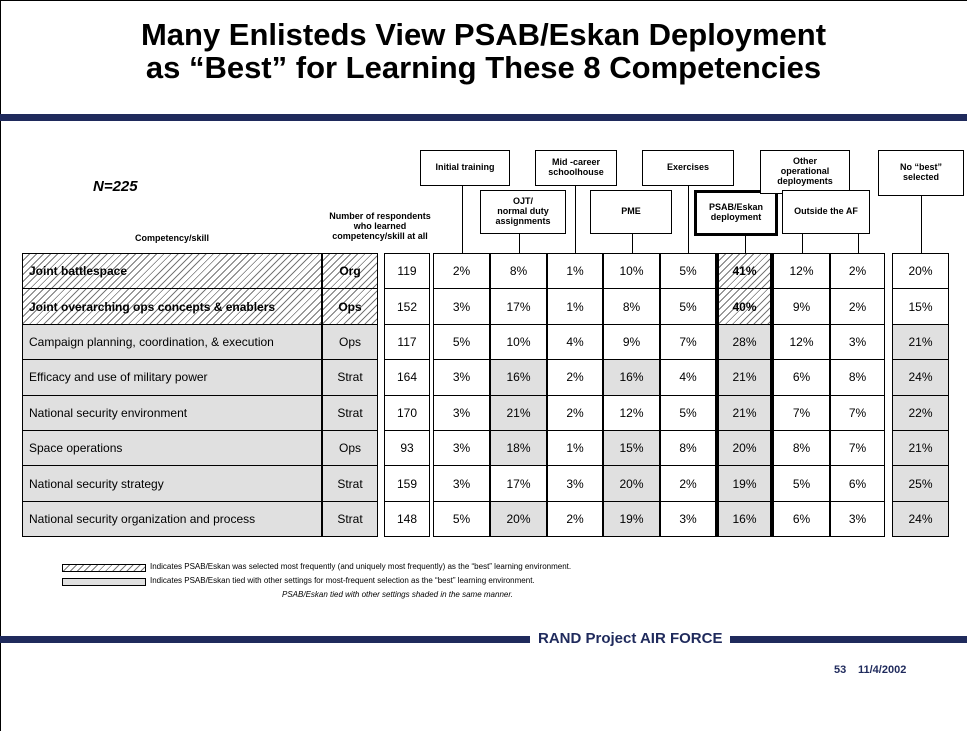 The height and width of the screenshot is (731, 967). Describe the element at coordinates (576, 168) in the screenshot. I see `column-header: Mid -career schoolhouse` at that location.